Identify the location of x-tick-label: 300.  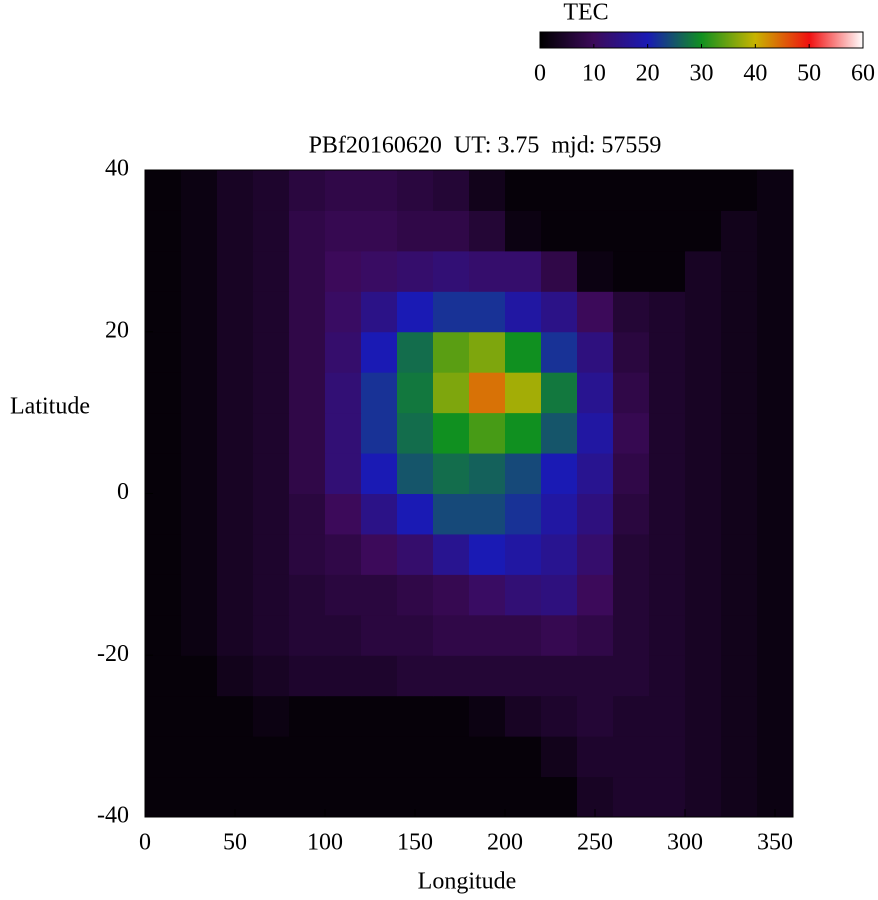
(685, 843).